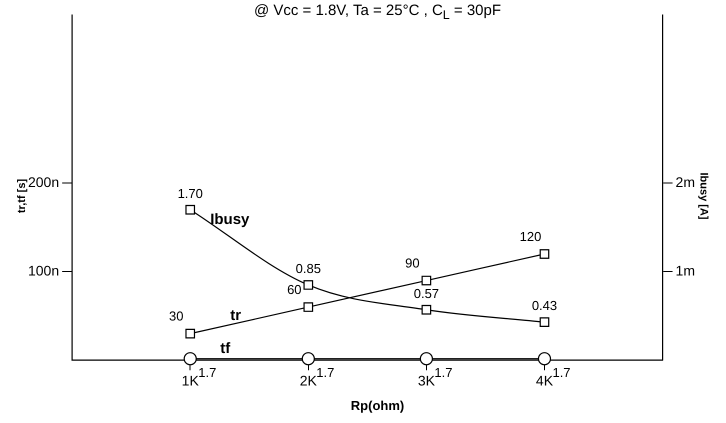  I want to click on data-label: 0.85, so click(308, 268).